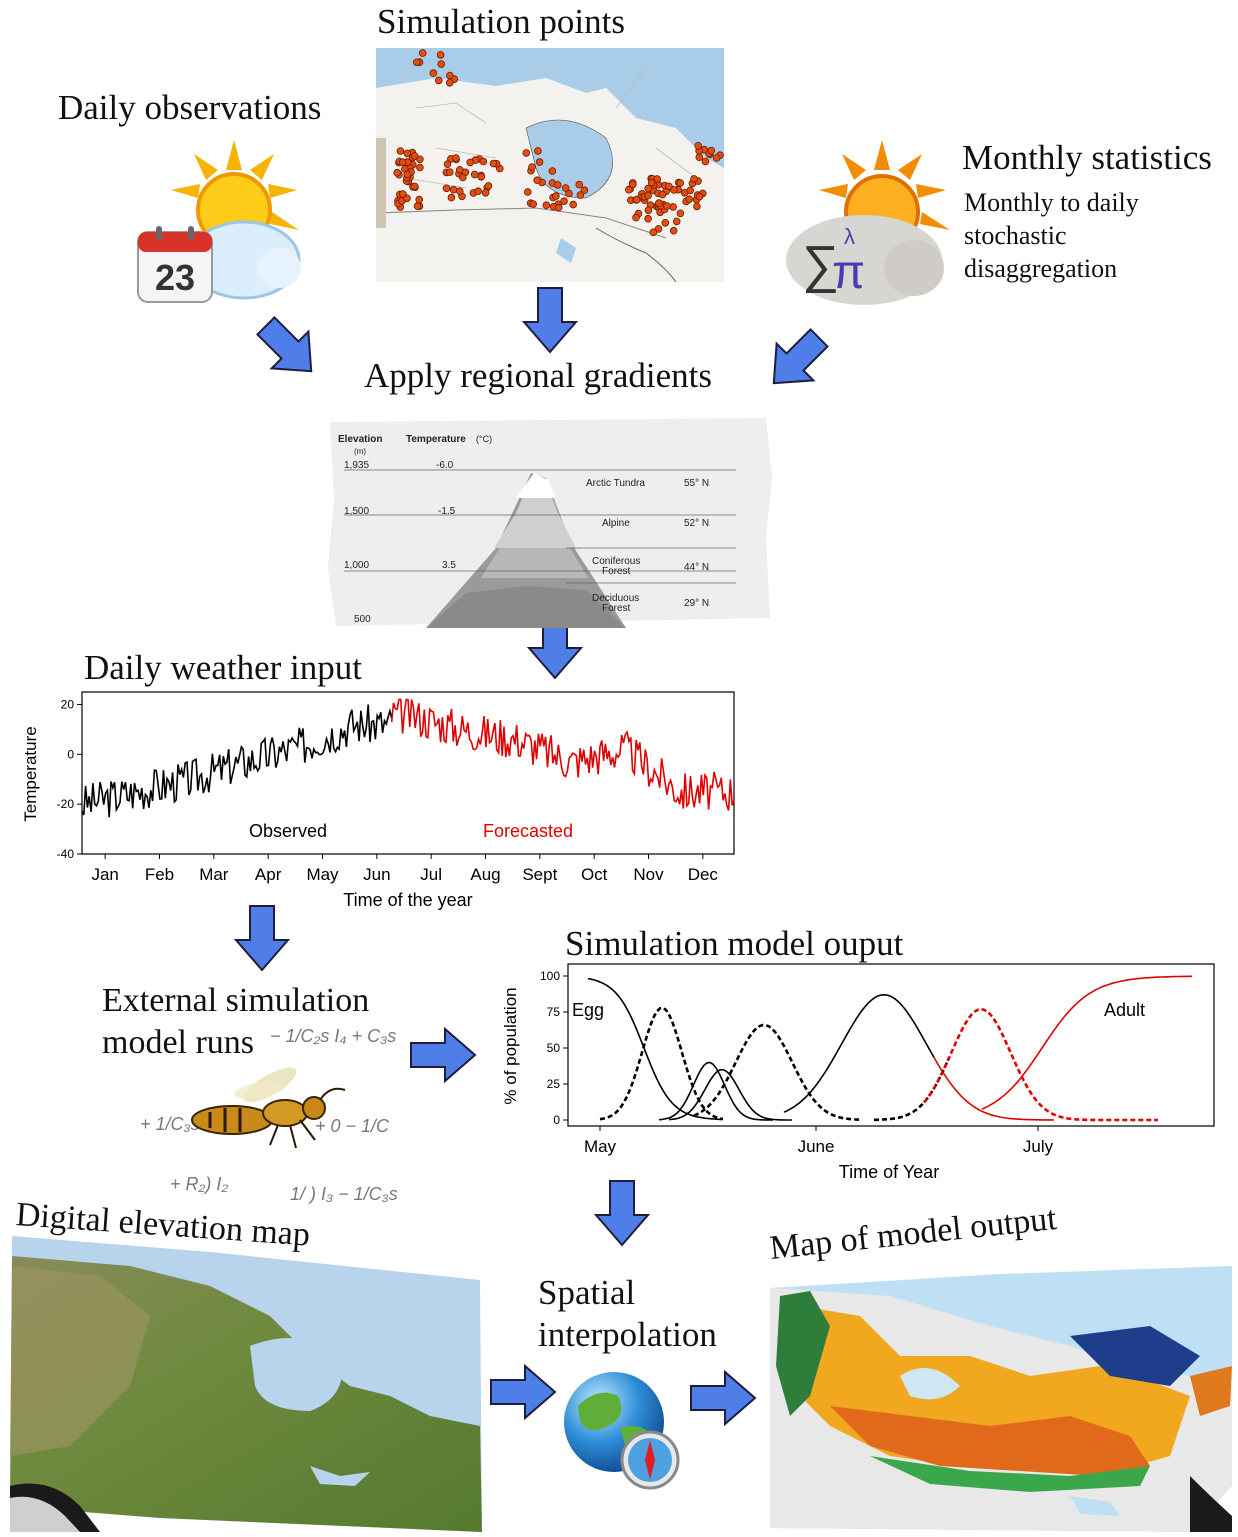  Describe the element at coordinates (175, 264) in the screenshot. I see `calendar-icon: 23` at that location.